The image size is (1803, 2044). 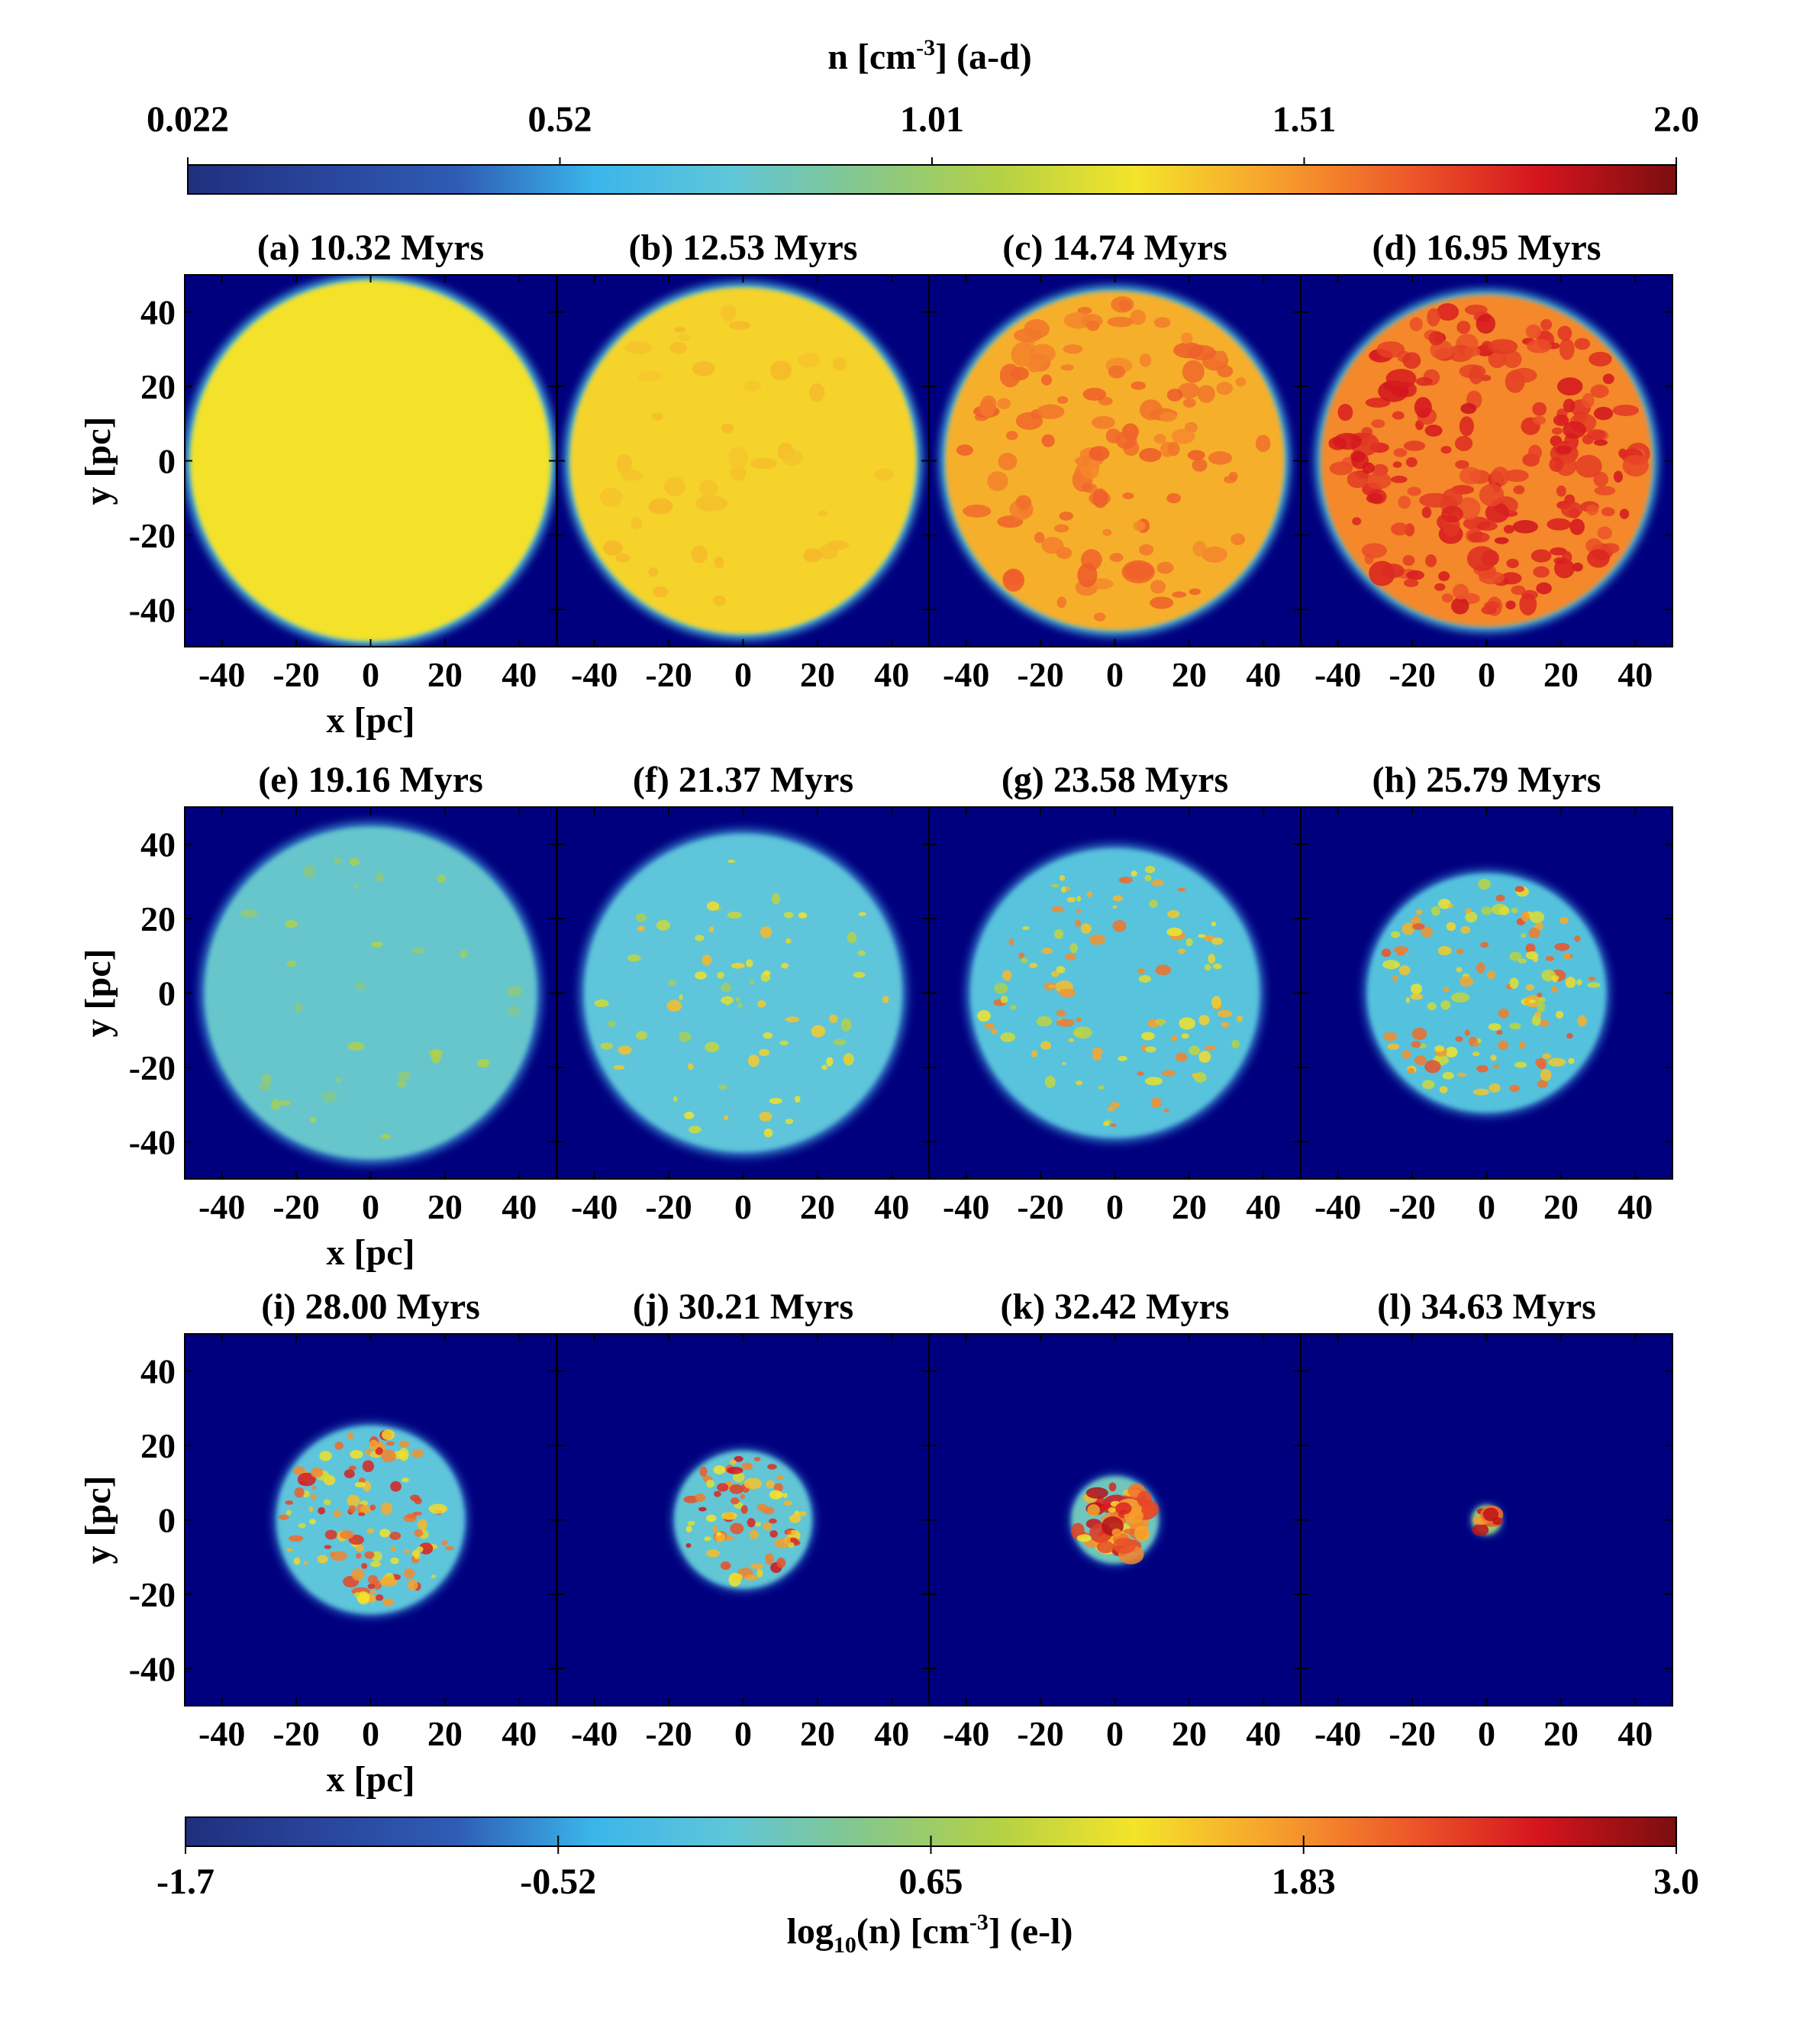 What do you see at coordinates (185, 1882) in the screenshot?
I see `colorbar-tick-label: -1.7` at bounding box center [185, 1882].